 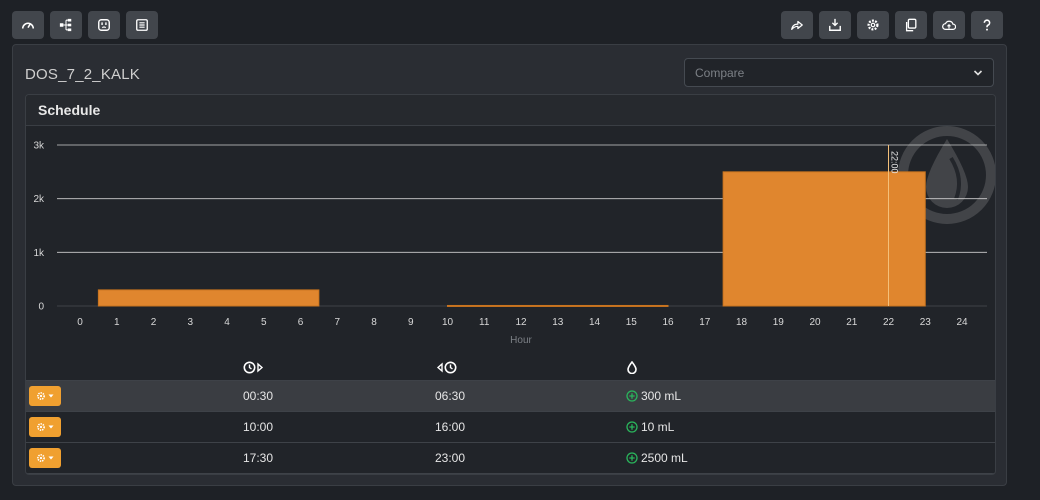 I want to click on share-button, so click(x=797, y=25).